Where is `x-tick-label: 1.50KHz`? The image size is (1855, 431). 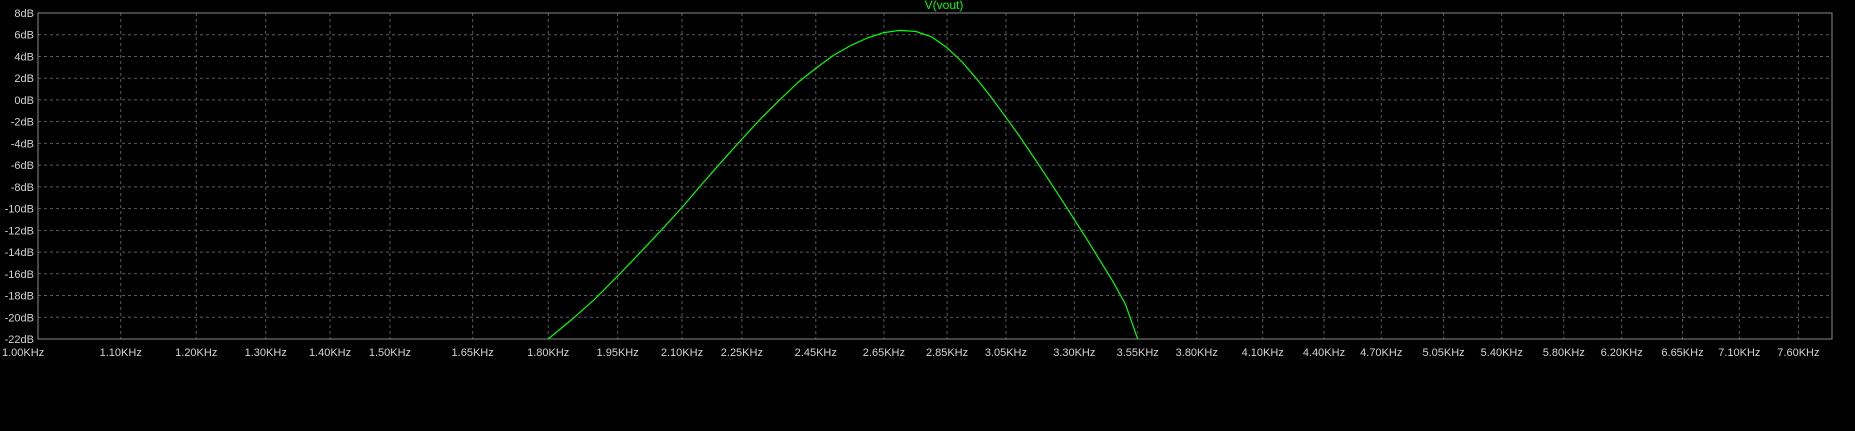
x-tick-label: 1.50KHz is located at coordinates (390, 353).